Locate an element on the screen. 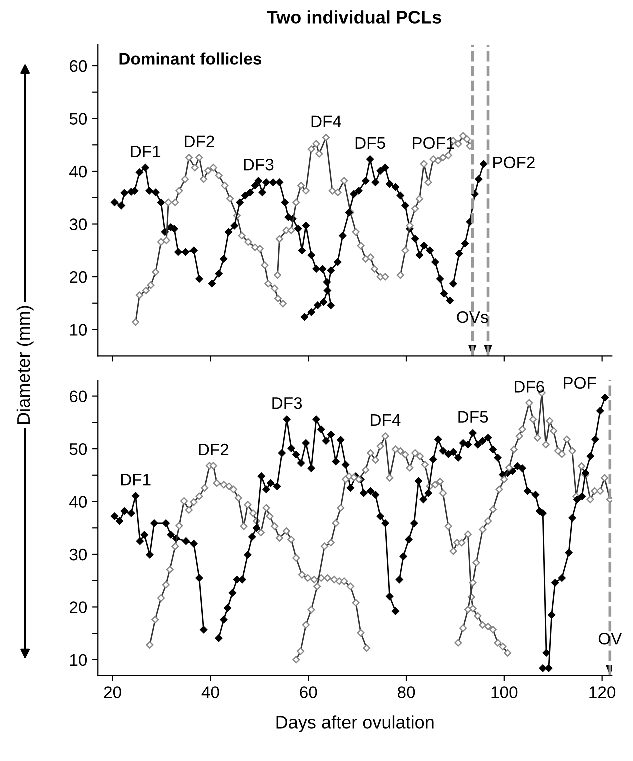 The width and height of the screenshot is (633, 761). annotation: Dominant follicles is located at coordinates (191, 58).